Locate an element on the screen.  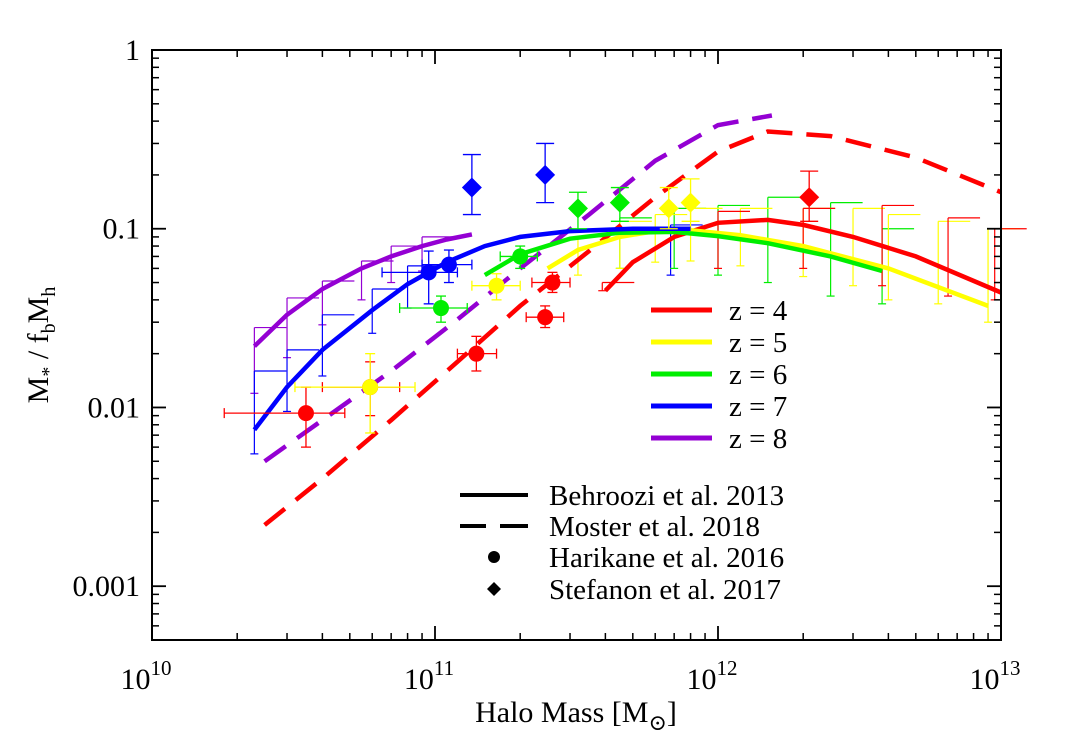
legend-style-label: Harikane et al. 2016 is located at coordinates (666, 558).